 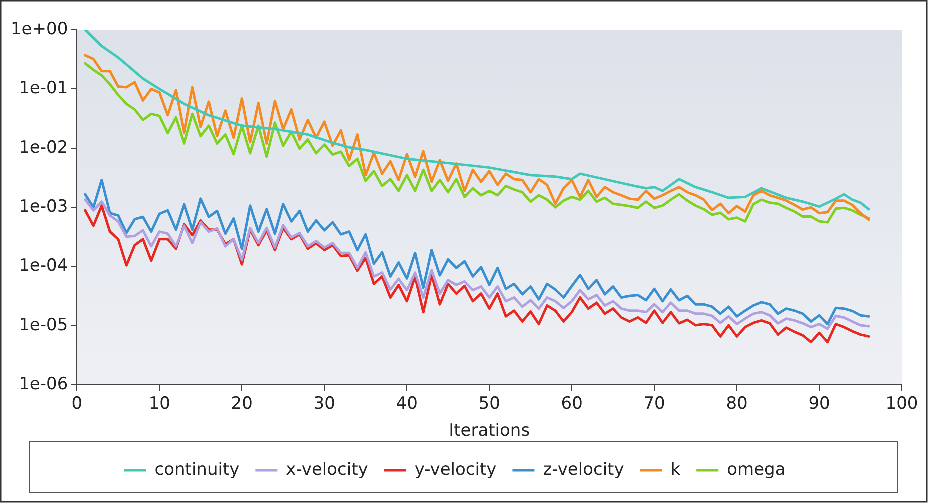 What do you see at coordinates (455, 470) in the screenshot?
I see `legend-label: y-velocity` at bounding box center [455, 470].